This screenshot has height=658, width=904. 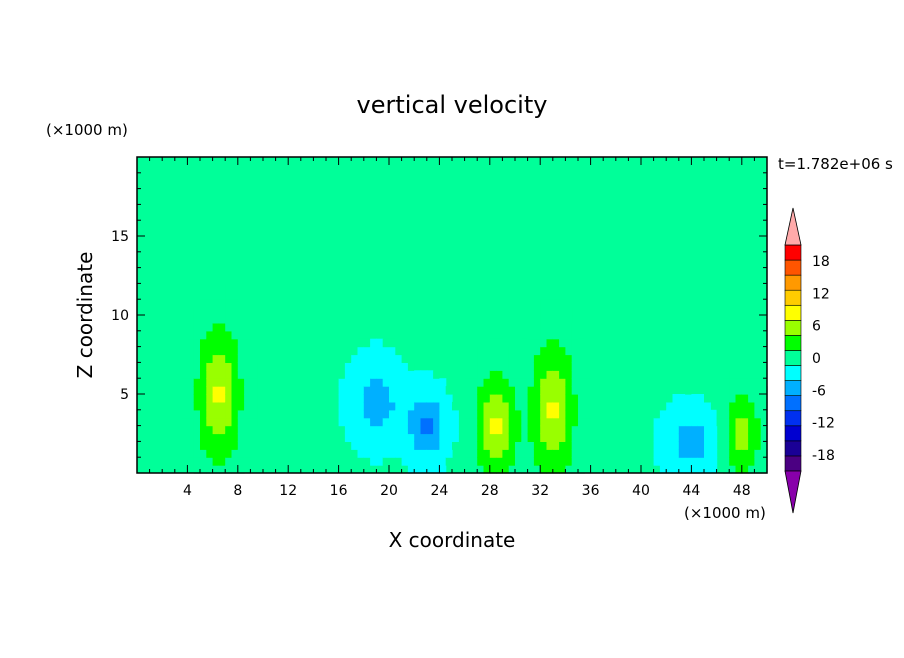 I want to click on x-tick-label: 28, so click(x=490, y=491).